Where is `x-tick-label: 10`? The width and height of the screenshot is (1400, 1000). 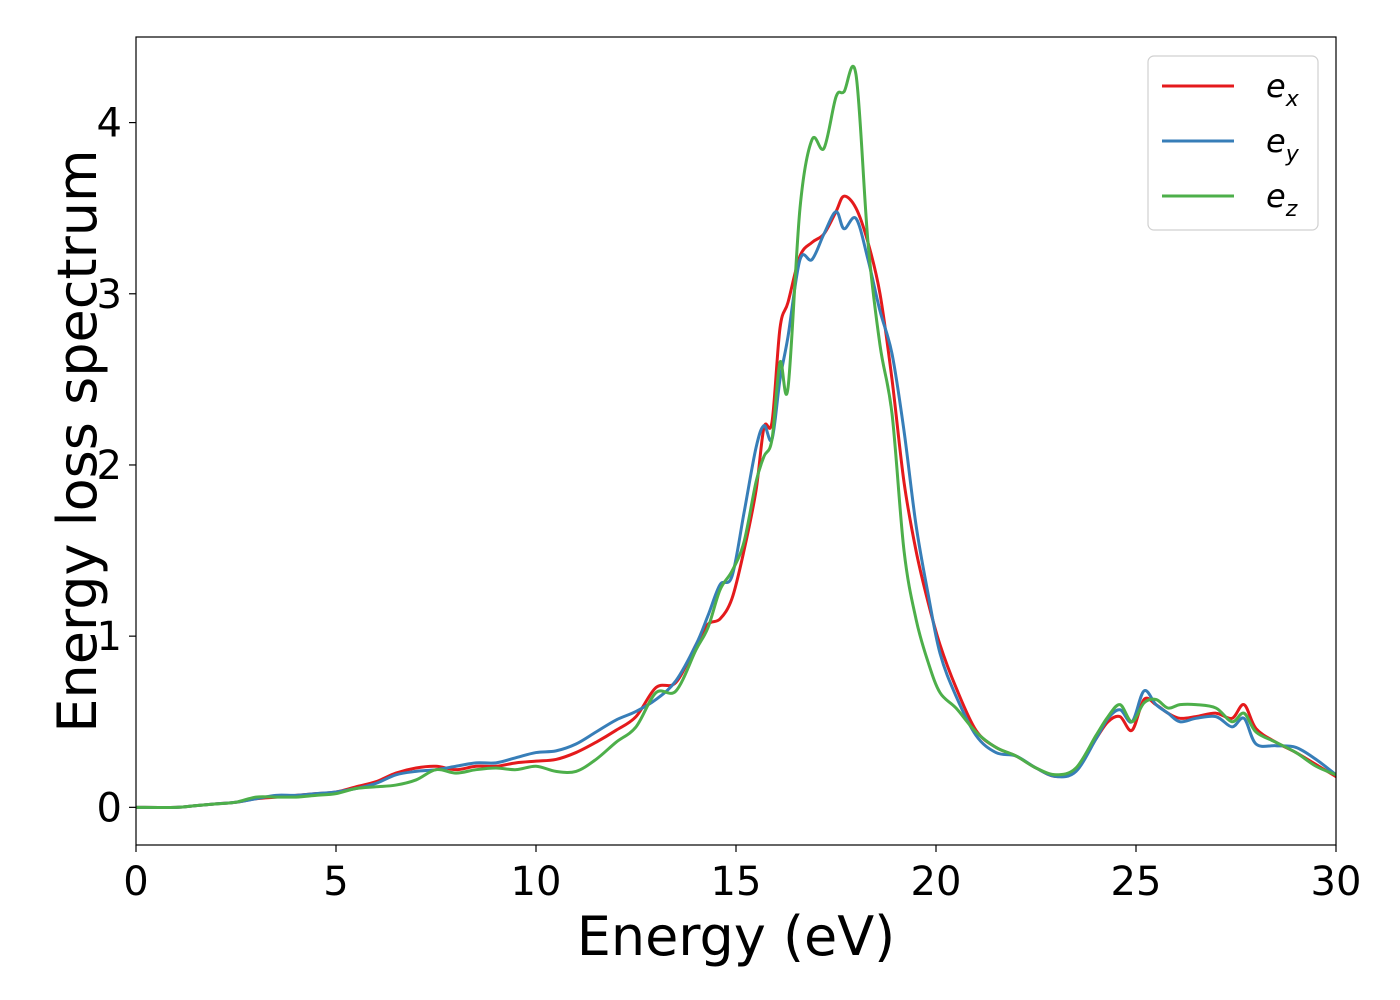
x-tick-label: 10 is located at coordinates (536, 882).